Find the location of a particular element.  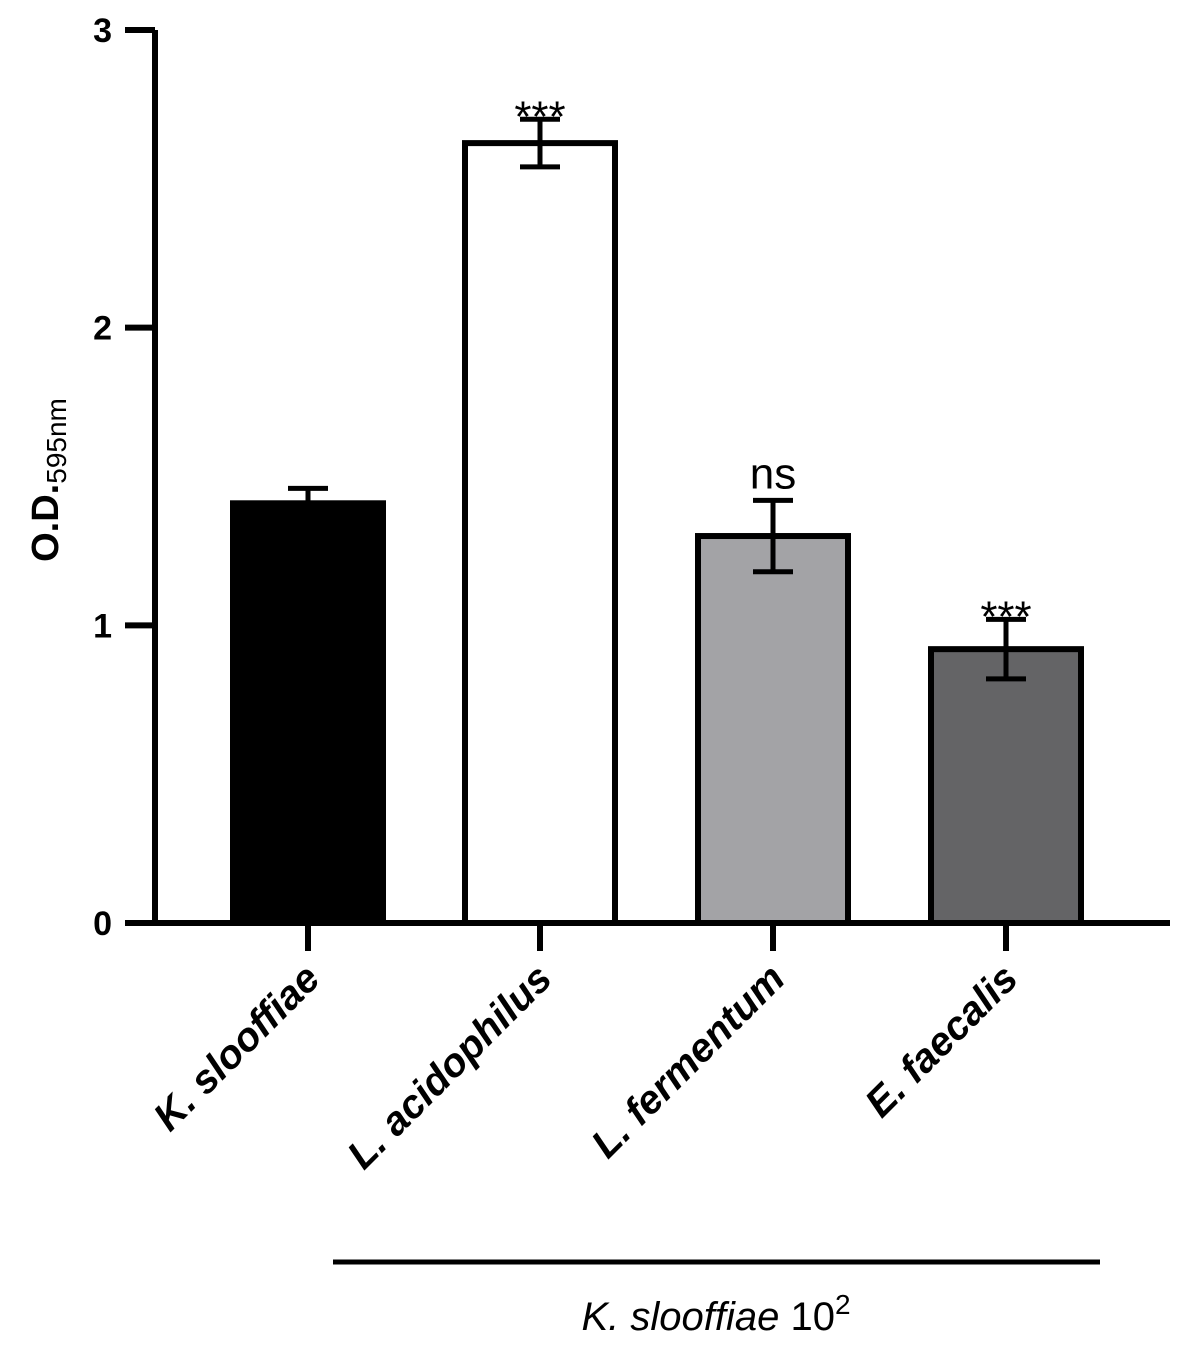

x-tick-label: K. slooffiae is located at coordinates (236, 1047).